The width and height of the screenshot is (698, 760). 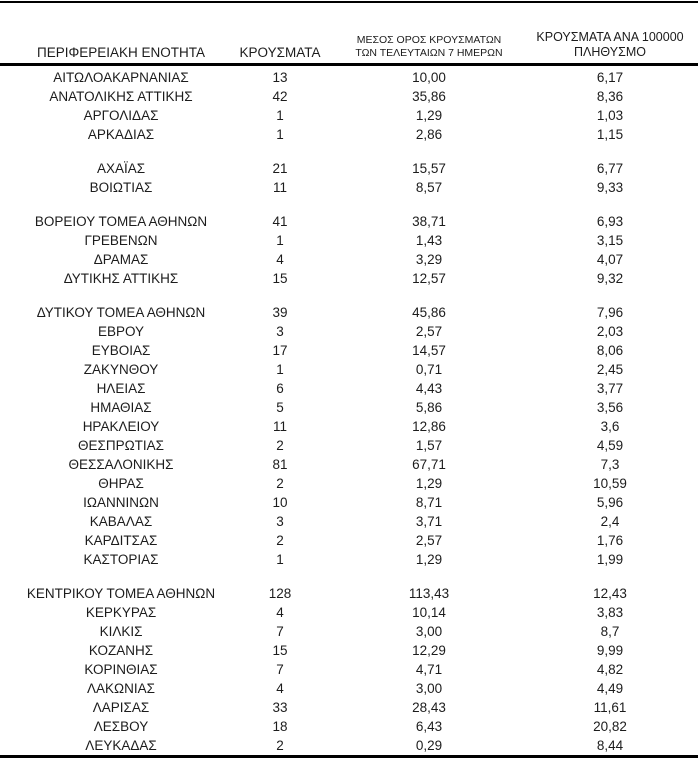 I want to click on table-row: ΗΛΕΙΑΣ 6 4,43 3,77, so click(x=349, y=388).